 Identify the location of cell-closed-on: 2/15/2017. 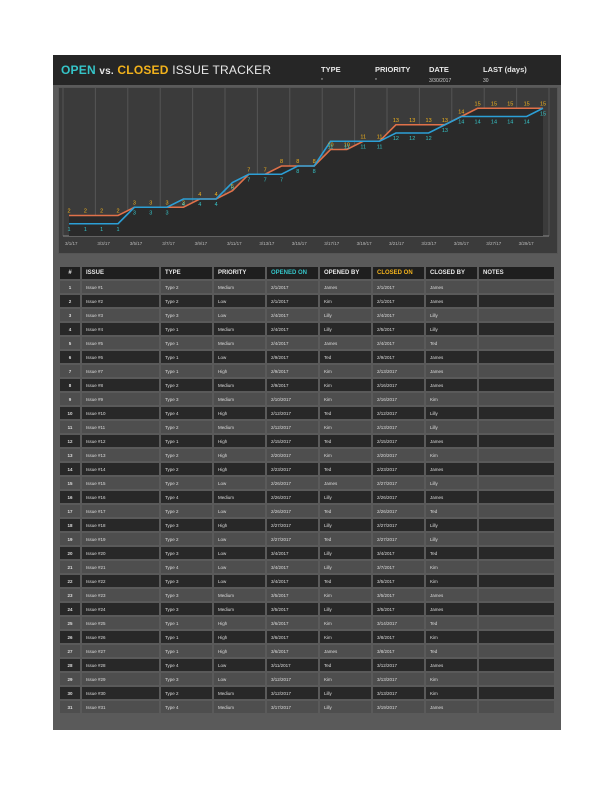
(398, 441).